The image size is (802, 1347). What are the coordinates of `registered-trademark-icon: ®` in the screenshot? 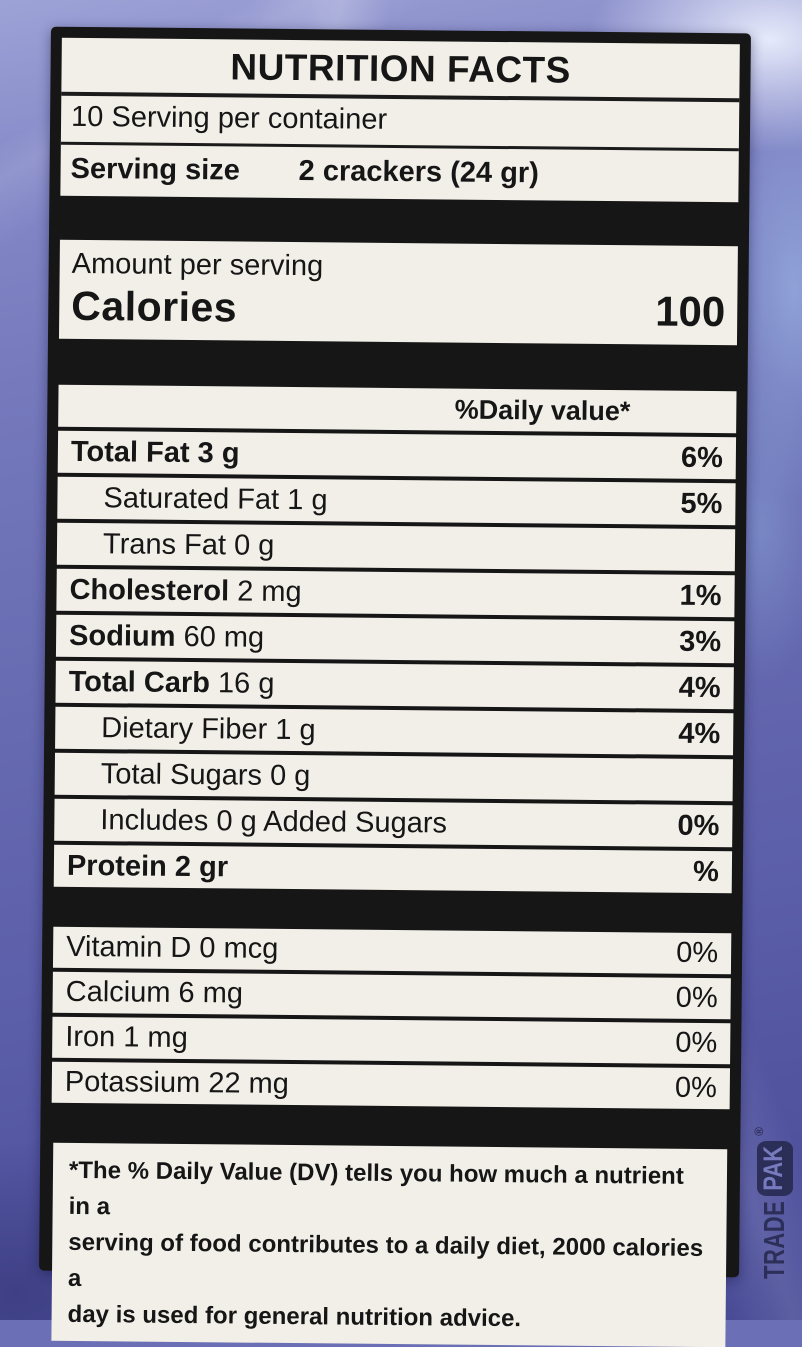 It's located at (759, 1131).